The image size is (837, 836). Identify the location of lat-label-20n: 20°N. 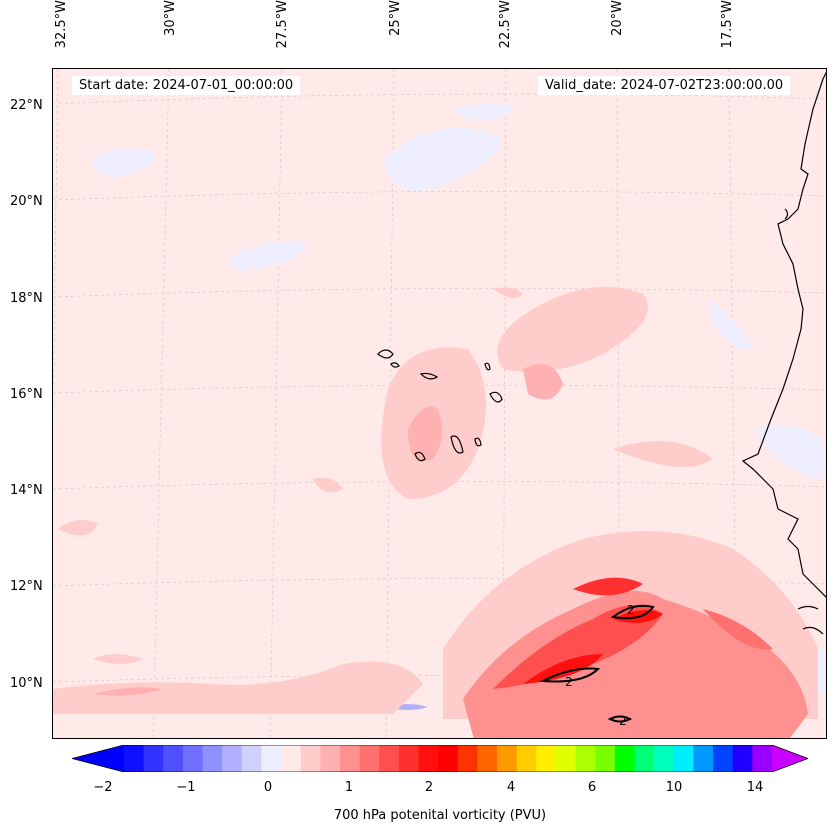
(26, 201).